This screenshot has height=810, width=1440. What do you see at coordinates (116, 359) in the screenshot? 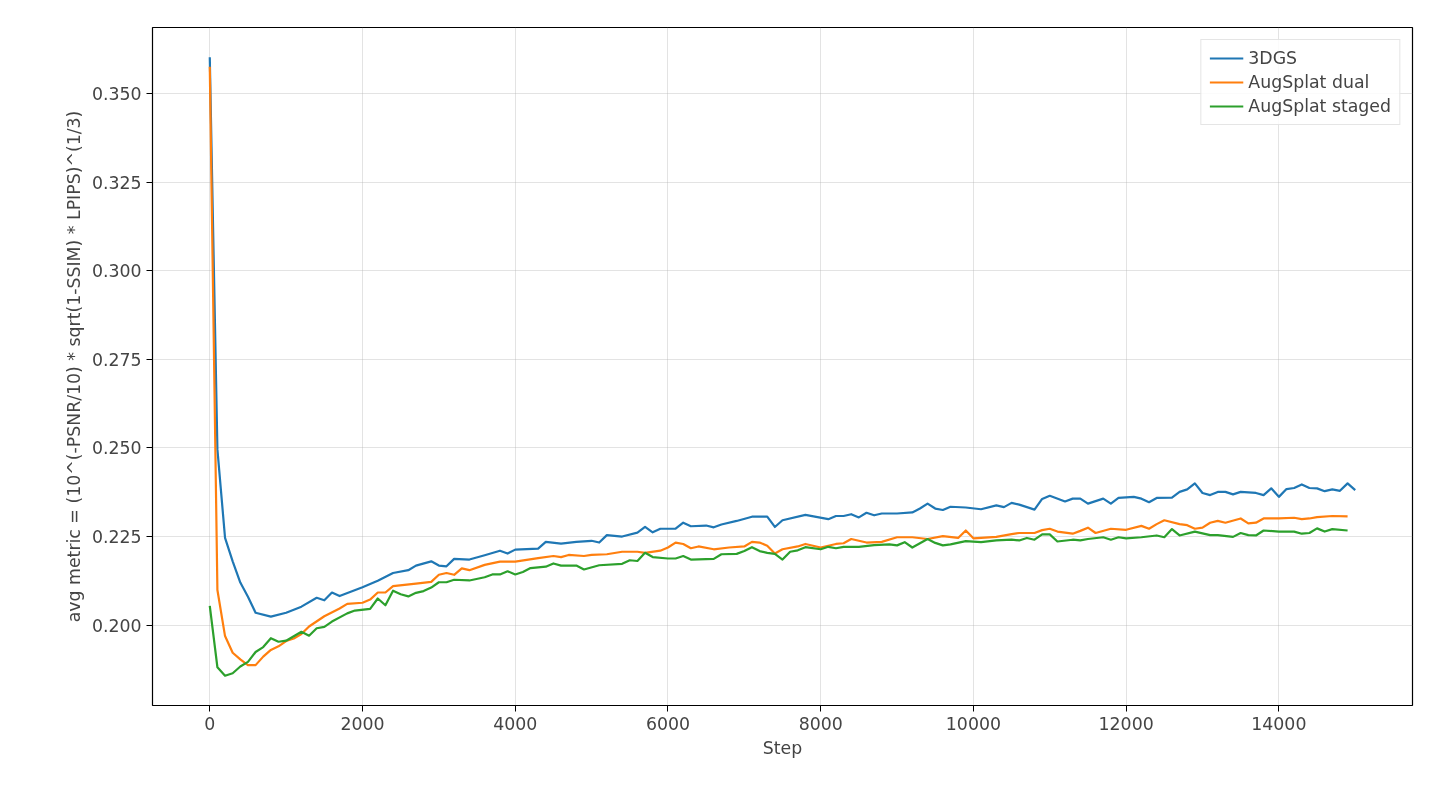
I see `y-tick-label: 0.275` at bounding box center [116, 359].